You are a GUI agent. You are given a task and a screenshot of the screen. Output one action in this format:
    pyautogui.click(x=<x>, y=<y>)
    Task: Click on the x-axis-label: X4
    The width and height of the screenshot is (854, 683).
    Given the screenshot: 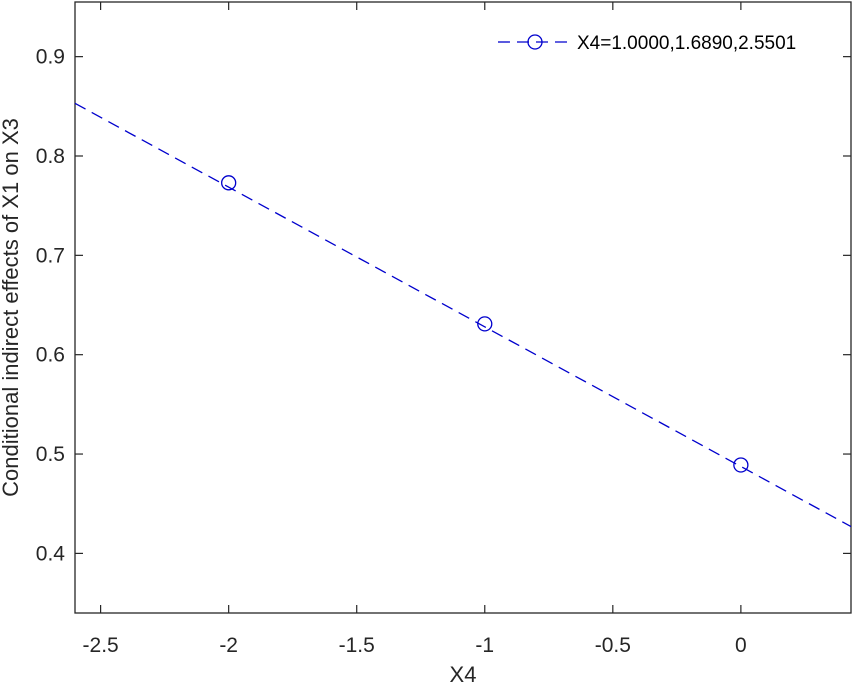 What is the action you would take?
    pyautogui.click(x=463, y=672)
    